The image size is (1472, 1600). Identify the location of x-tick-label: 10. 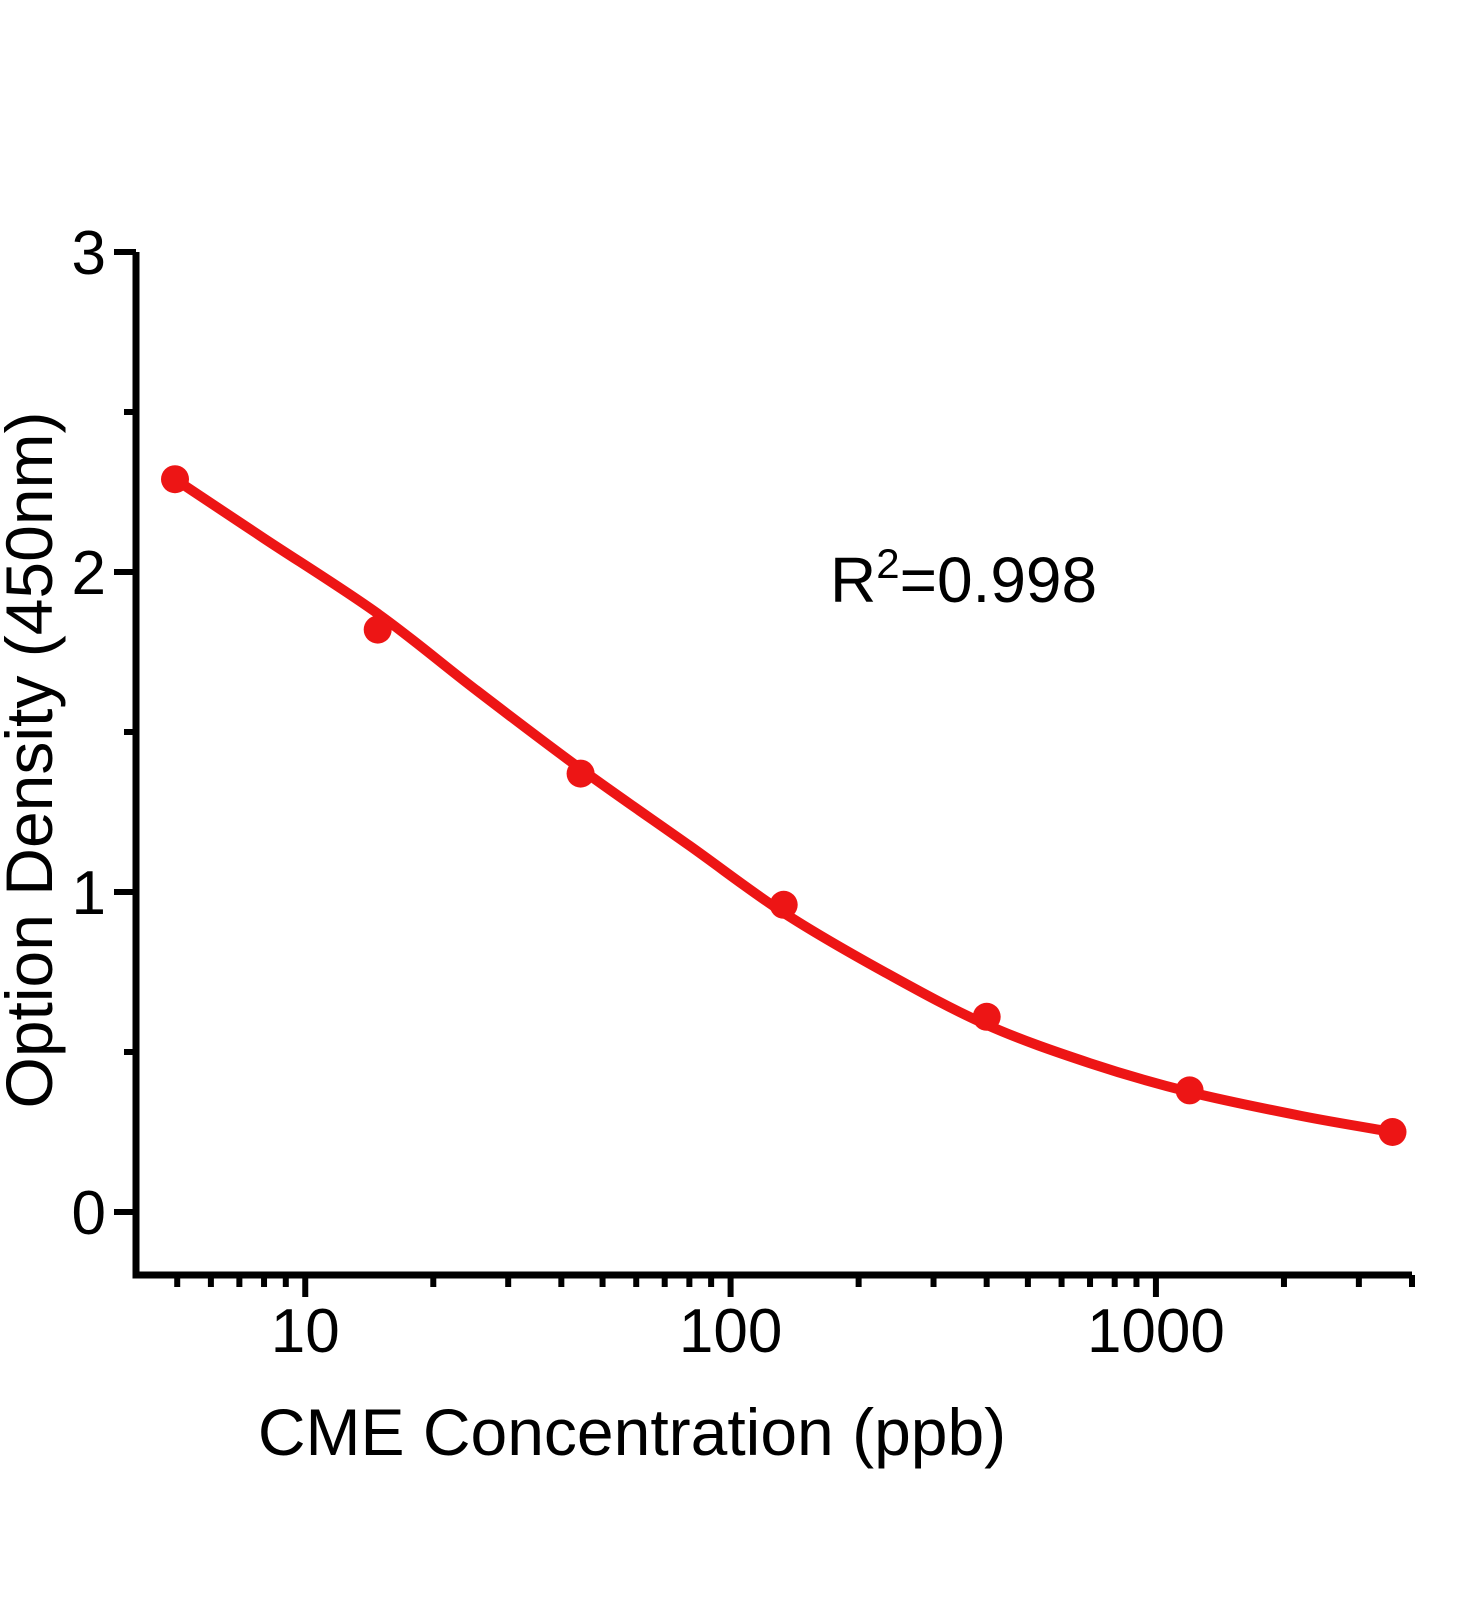
(305, 1331).